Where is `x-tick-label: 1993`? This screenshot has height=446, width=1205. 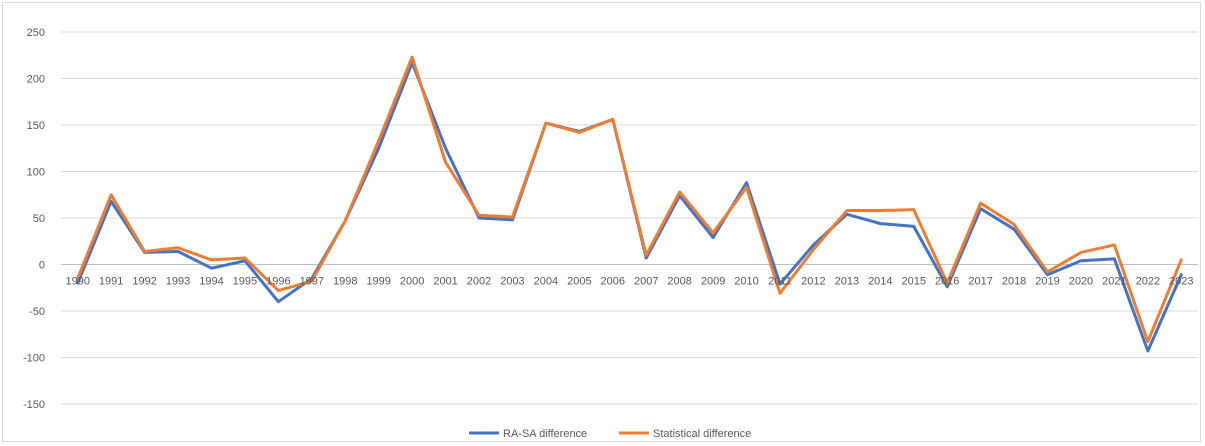 x-tick-label: 1993 is located at coordinates (178, 282).